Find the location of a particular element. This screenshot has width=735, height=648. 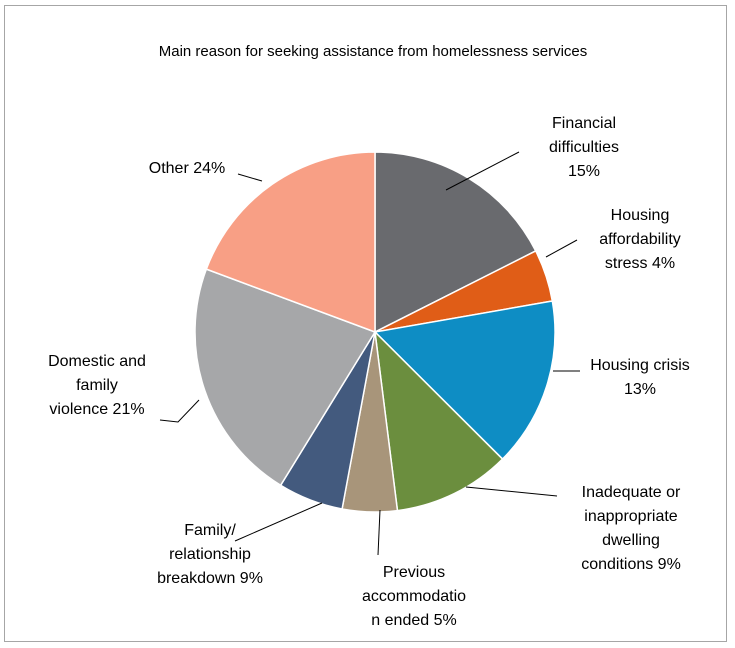

slice-label: Housing crisis 13% is located at coordinates (640, 377).